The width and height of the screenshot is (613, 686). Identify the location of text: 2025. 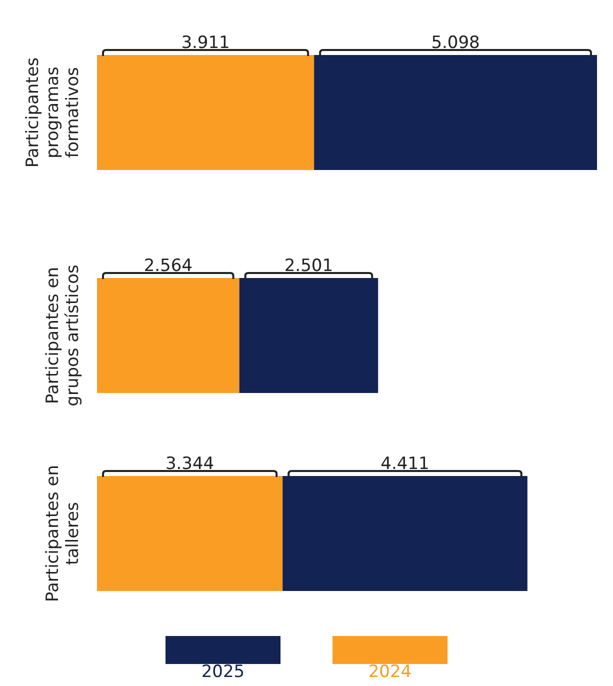
(223, 672).